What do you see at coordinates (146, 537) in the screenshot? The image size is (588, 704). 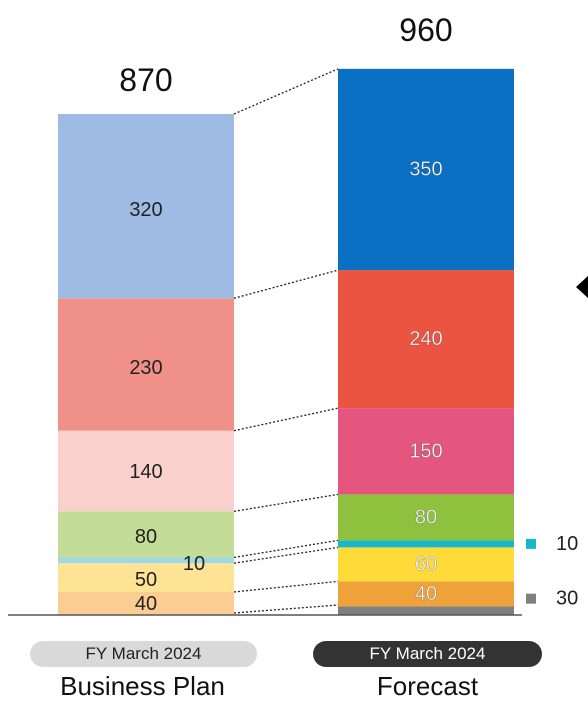 I see `plan-value-label-3: 80` at bounding box center [146, 537].